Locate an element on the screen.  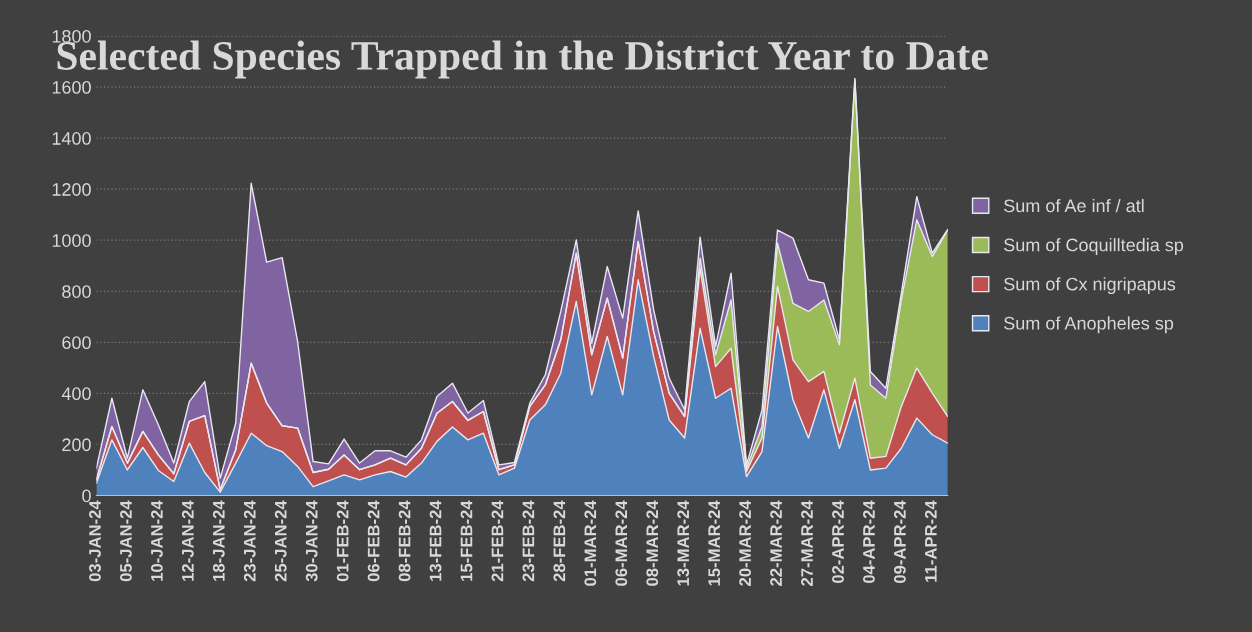
x-tick-label: 03-JAN-24 is located at coordinates (95, 541).